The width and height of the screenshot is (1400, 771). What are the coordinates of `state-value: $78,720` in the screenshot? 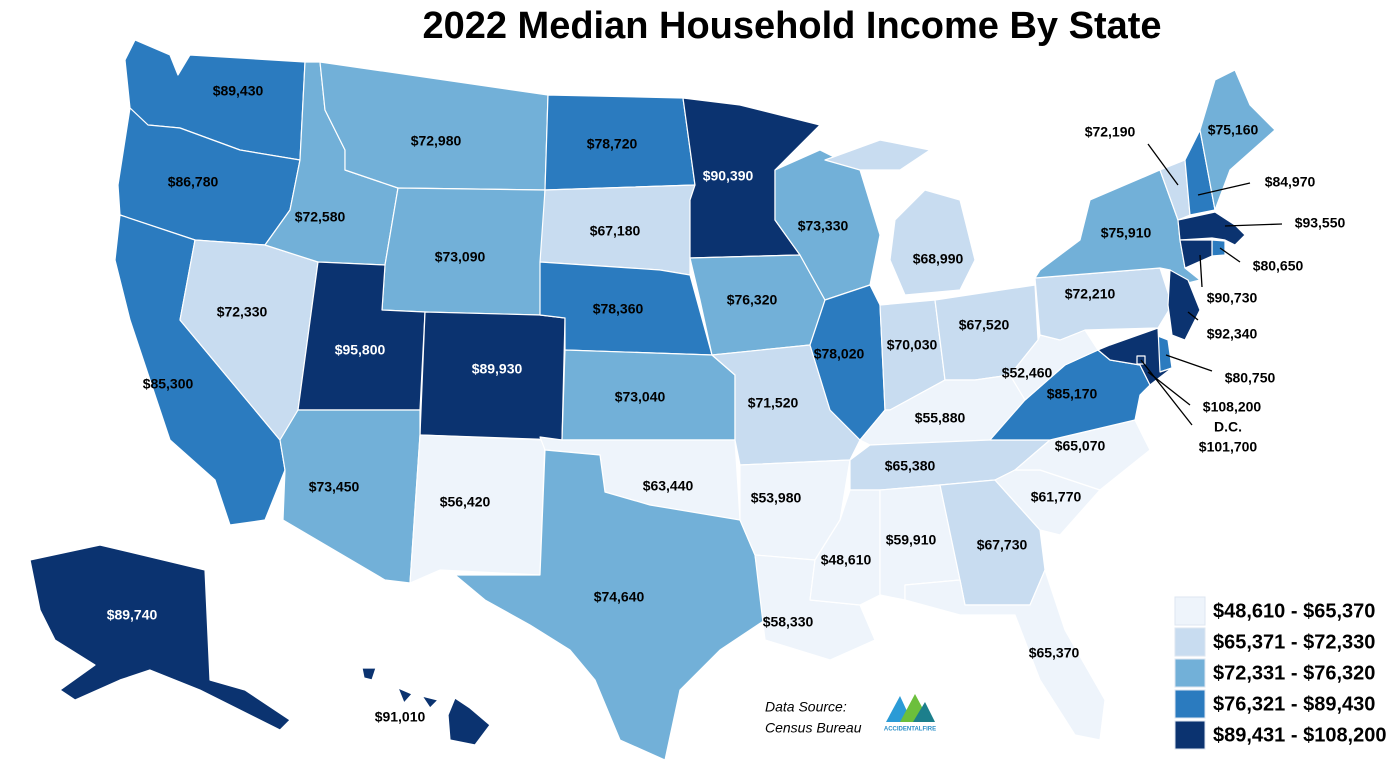 It's located at (612, 144).